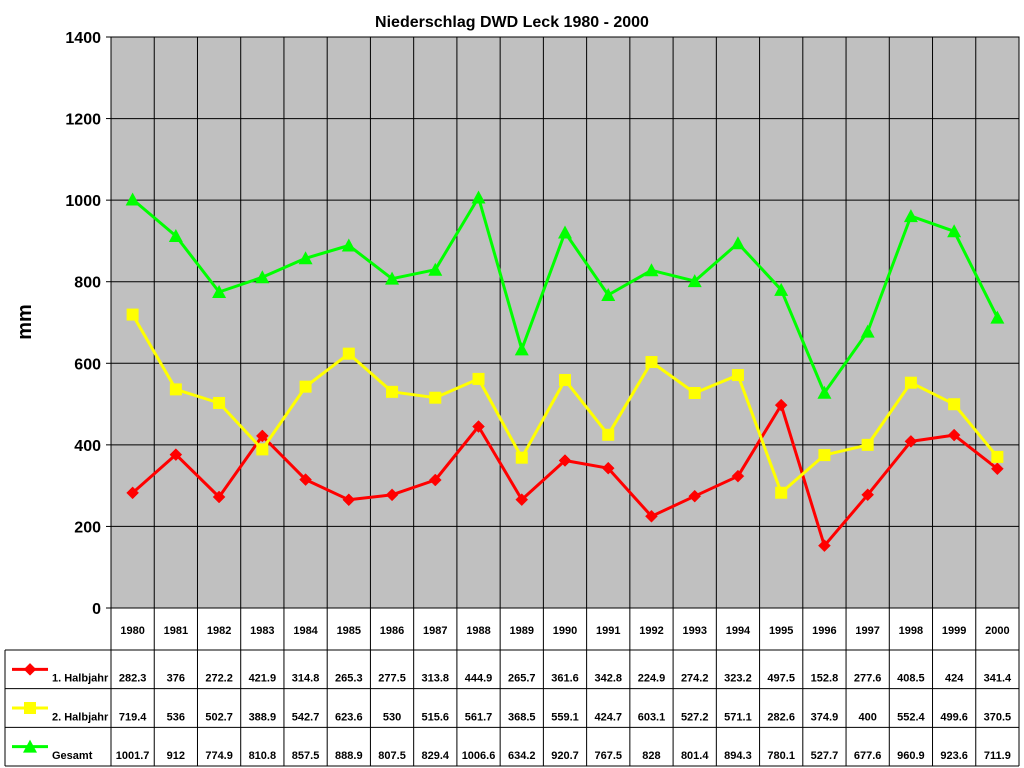  I want to click on data-label: 807.5, so click(392, 756).